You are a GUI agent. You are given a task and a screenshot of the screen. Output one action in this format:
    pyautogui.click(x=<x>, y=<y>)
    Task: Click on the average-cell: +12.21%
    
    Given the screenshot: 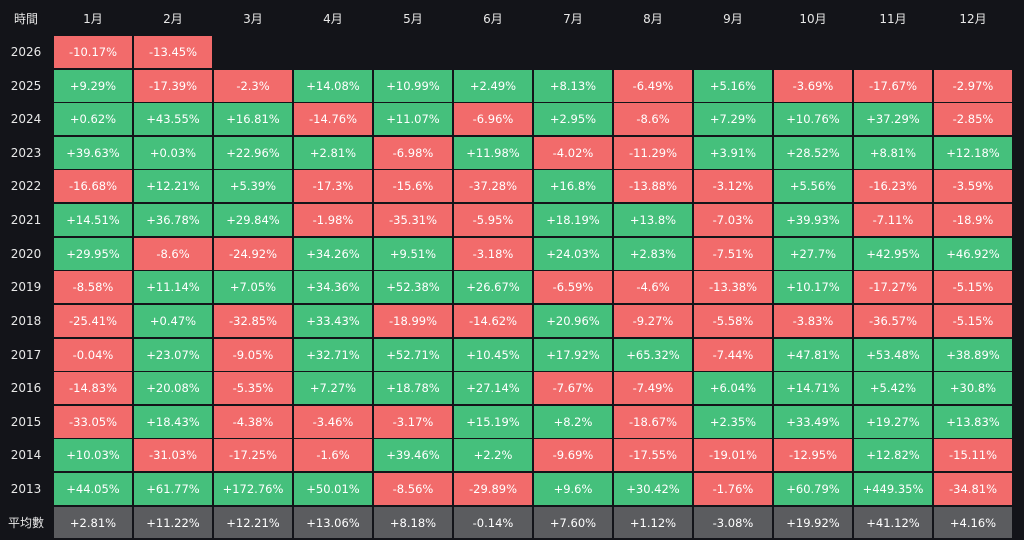 What is the action you would take?
    pyautogui.click(x=253, y=522)
    